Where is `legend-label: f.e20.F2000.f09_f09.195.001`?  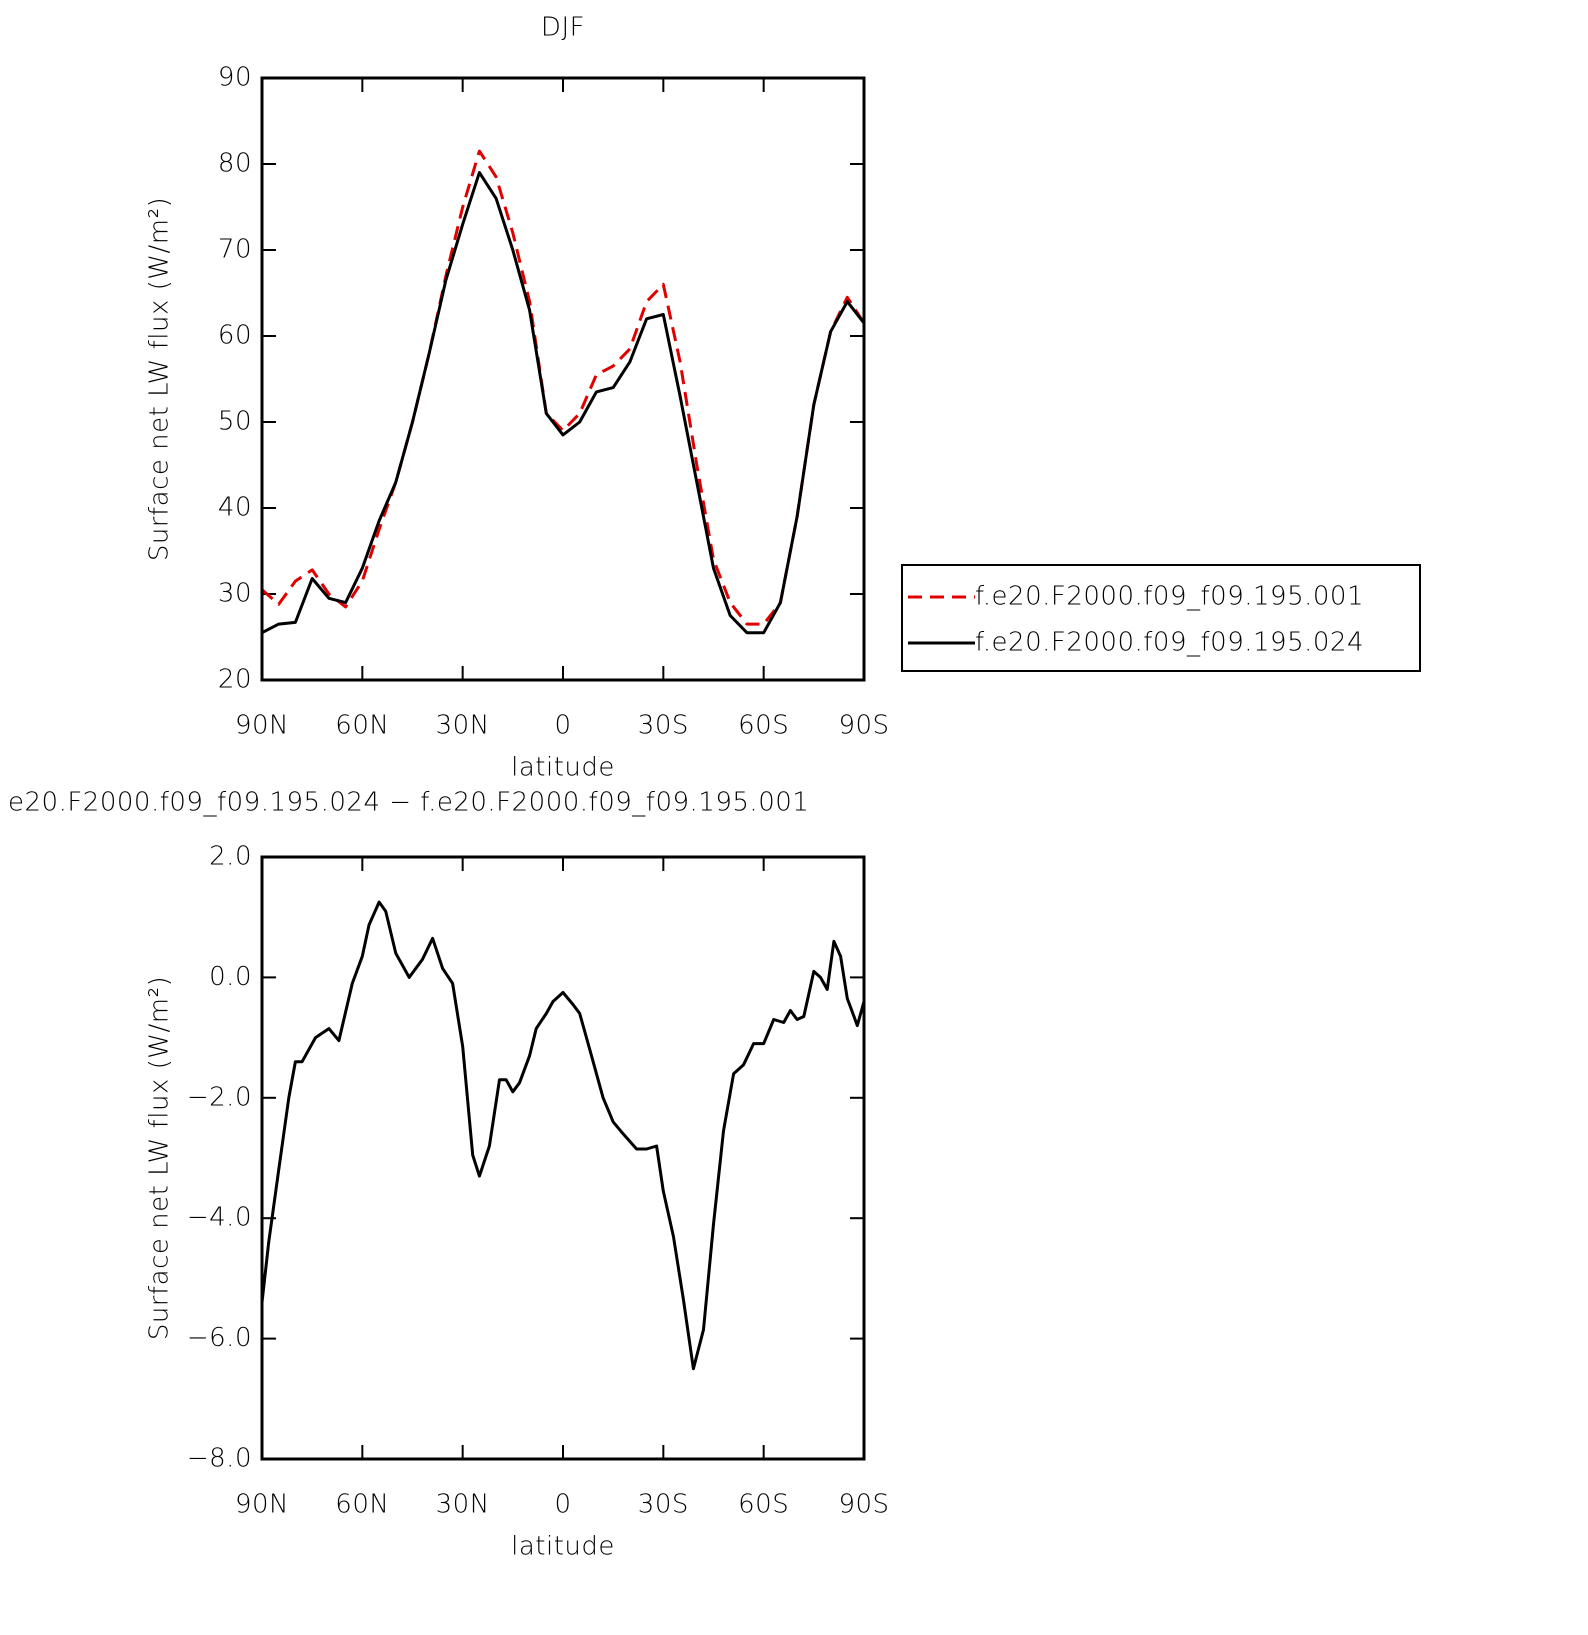 legend-label: f.e20.F2000.f09_f09.195.001 is located at coordinates (1169, 597).